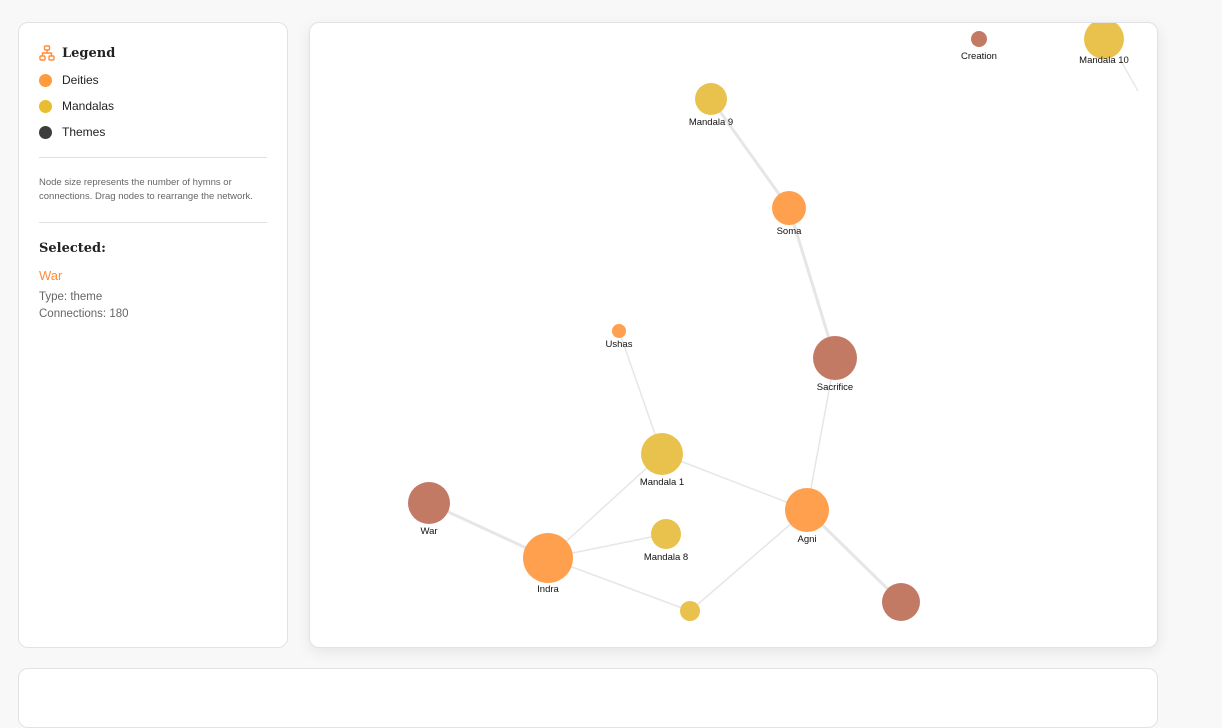 The height and width of the screenshot is (728, 1222). What do you see at coordinates (153, 132) in the screenshot?
I see `legend-item-themes: Themes` at bounding box center [153, 132].